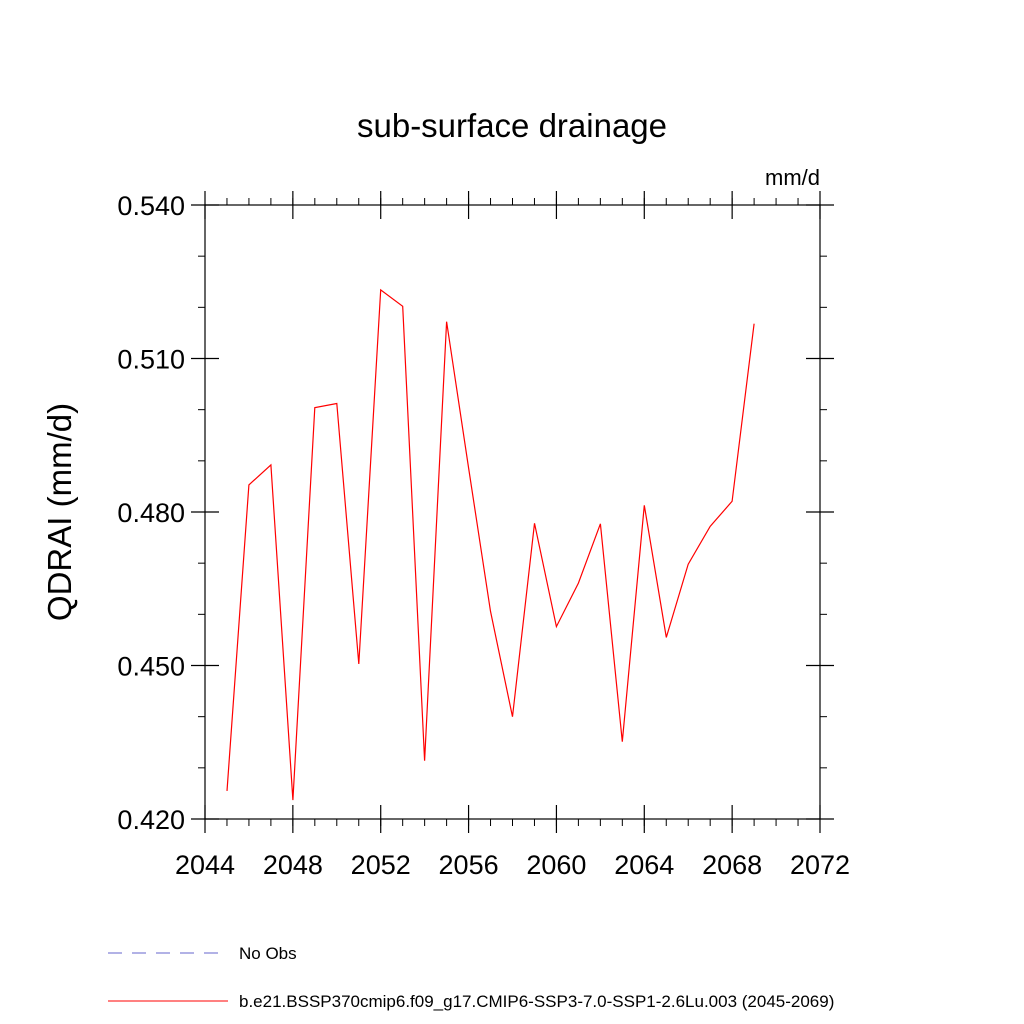  What do you see at coordinates (512, 125) in the screenshot?
I see `chart-title: sub-surface drainage` at bounding box center [512, 125].